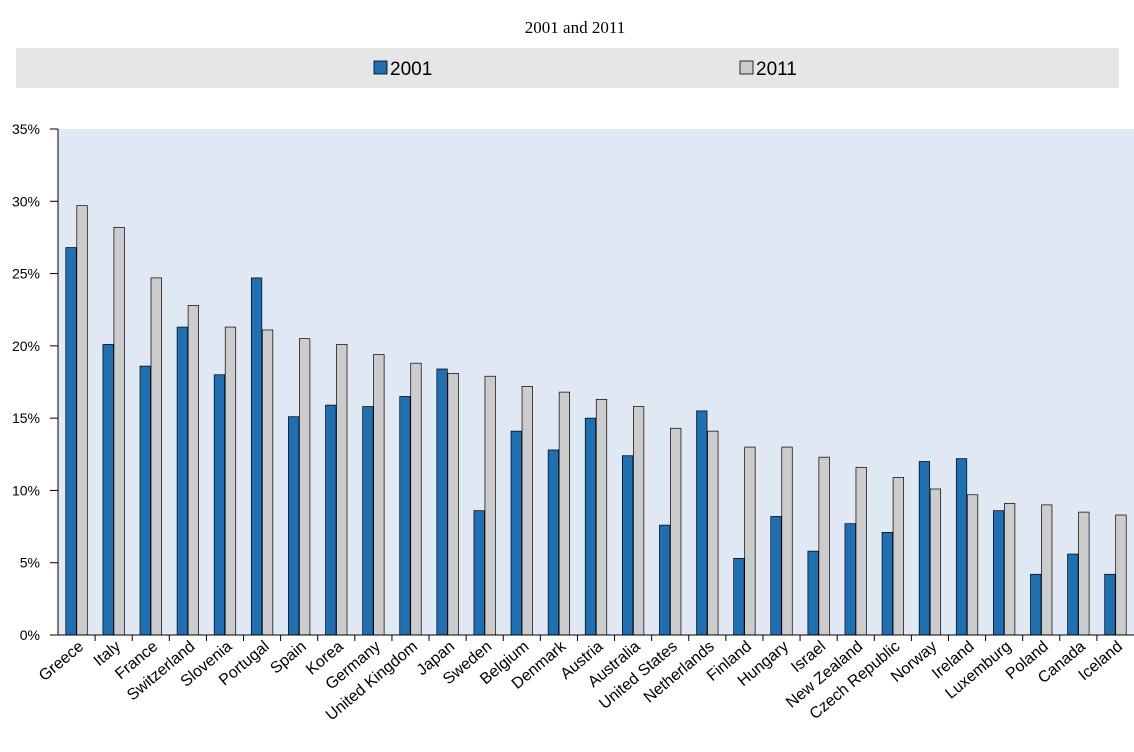  I want to click on legend: 2001 2011, so click(585, 69).